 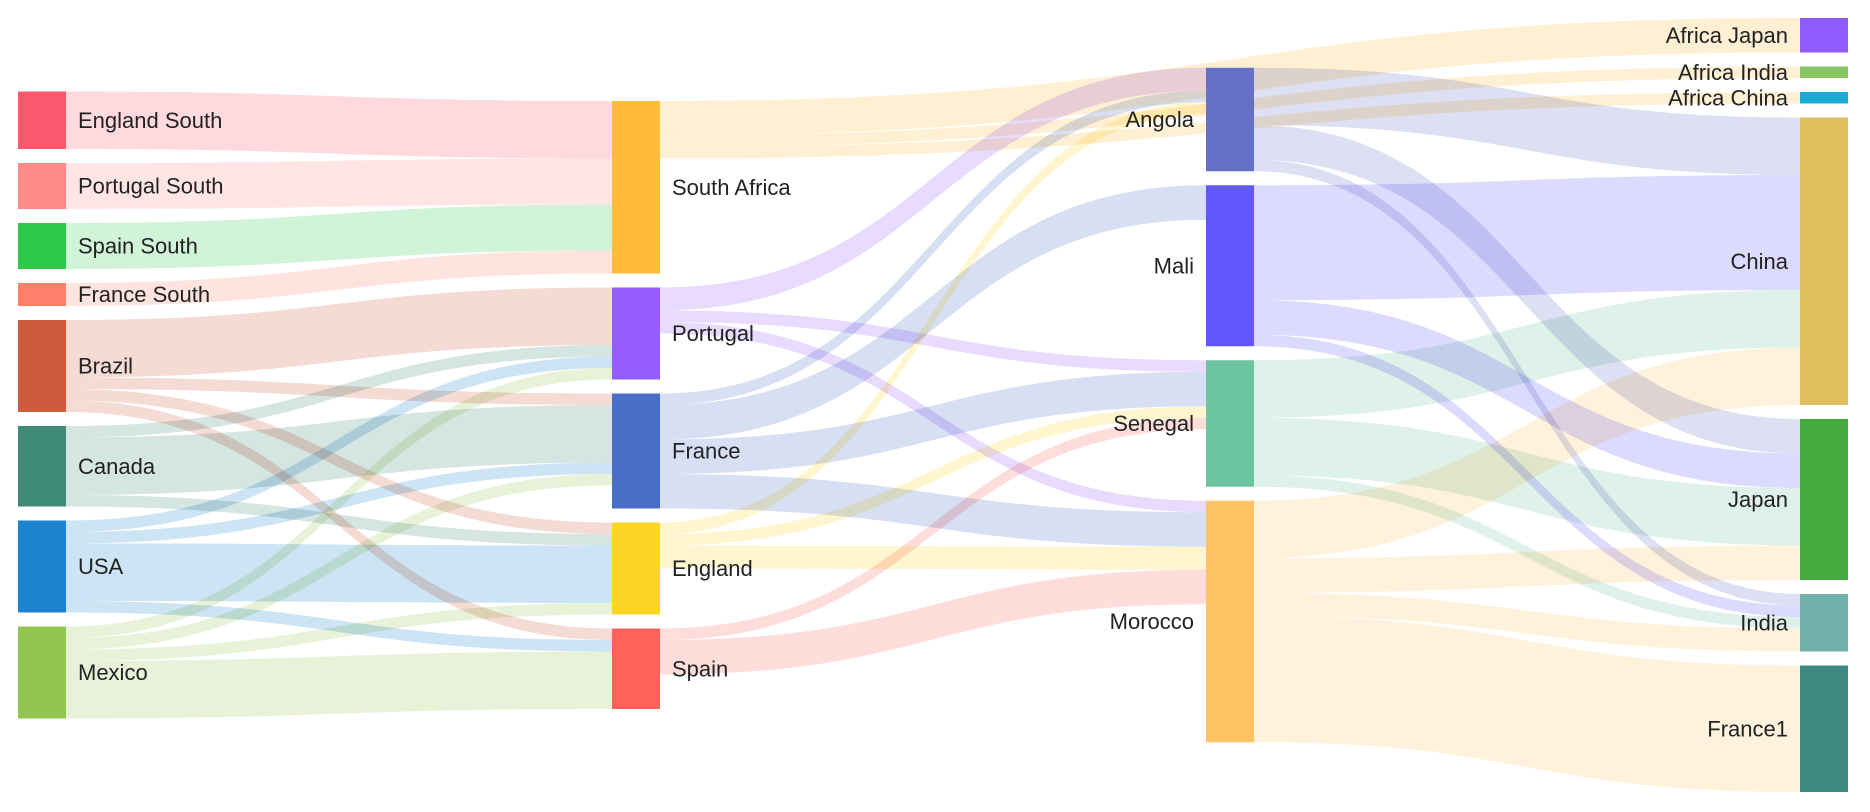 I want to click on label-portugal-south: Portugal South, so click(x=151, y=186).